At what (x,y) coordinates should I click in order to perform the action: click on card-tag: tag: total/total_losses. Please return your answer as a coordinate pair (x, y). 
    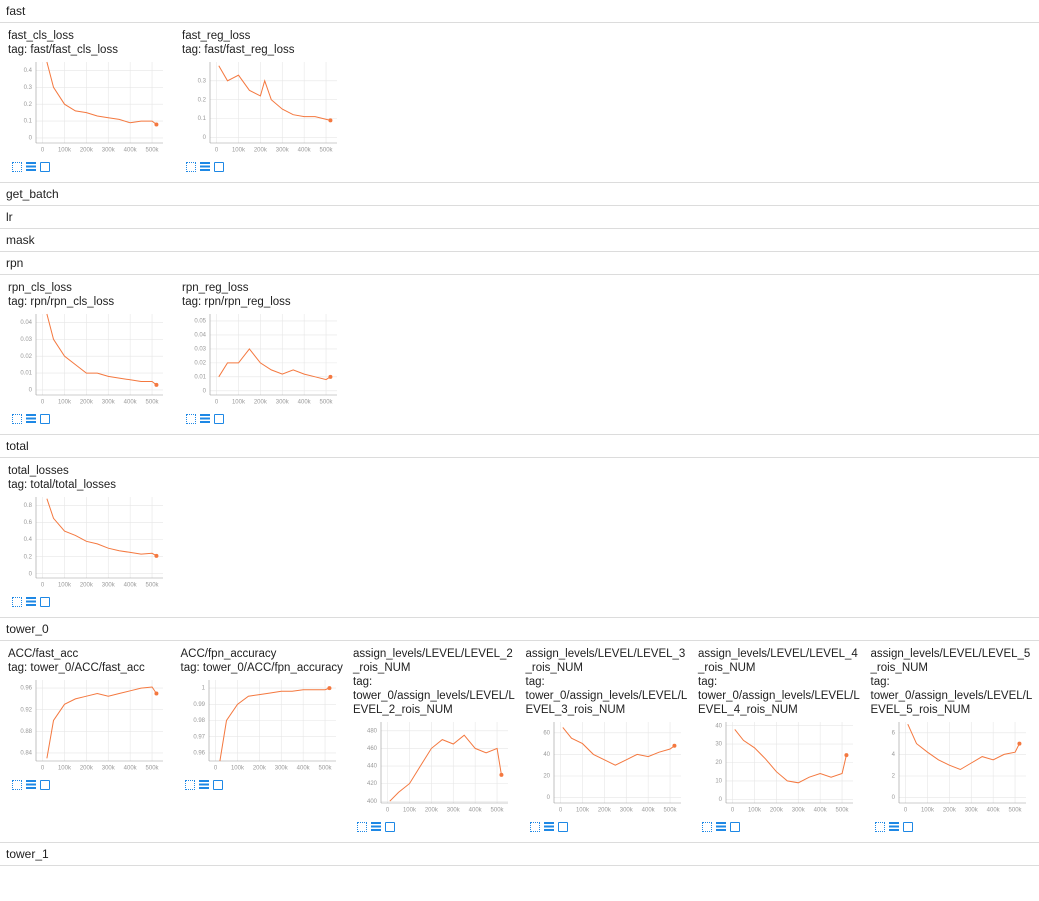
    Looking at the image, I should click on (62, 485).